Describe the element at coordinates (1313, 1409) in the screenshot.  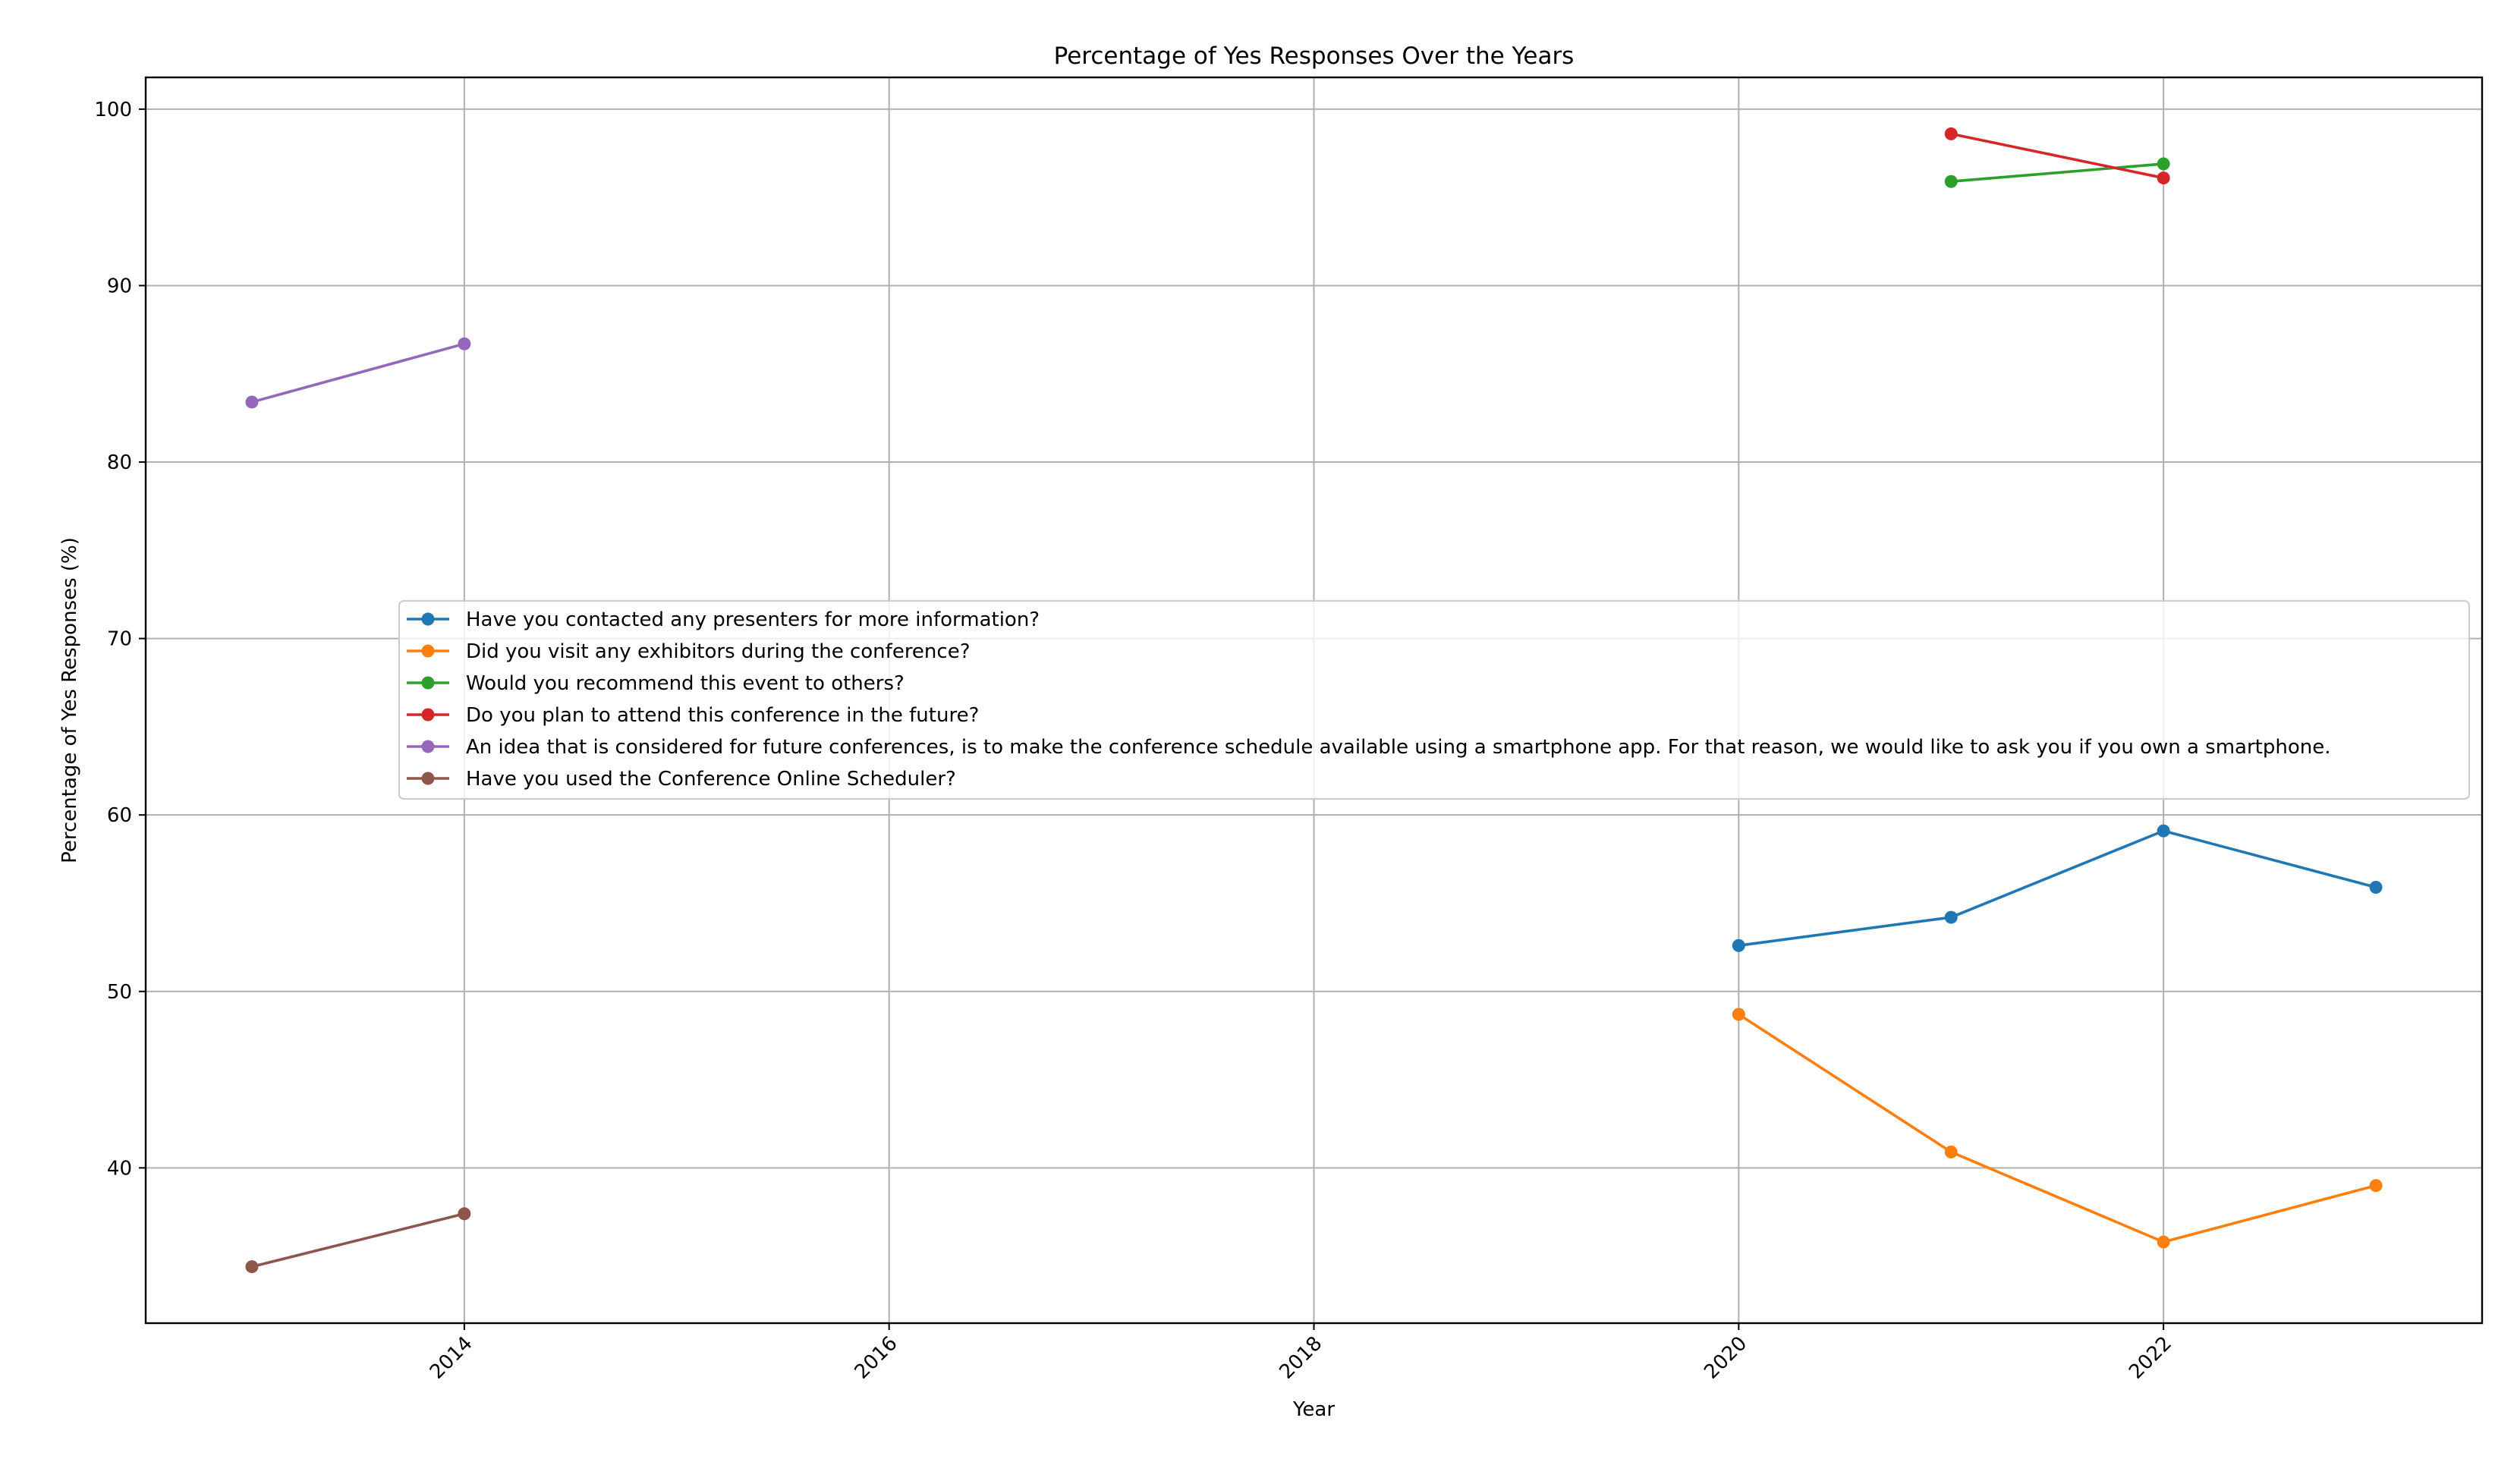
I see `x-axis-title: Year` at that location.